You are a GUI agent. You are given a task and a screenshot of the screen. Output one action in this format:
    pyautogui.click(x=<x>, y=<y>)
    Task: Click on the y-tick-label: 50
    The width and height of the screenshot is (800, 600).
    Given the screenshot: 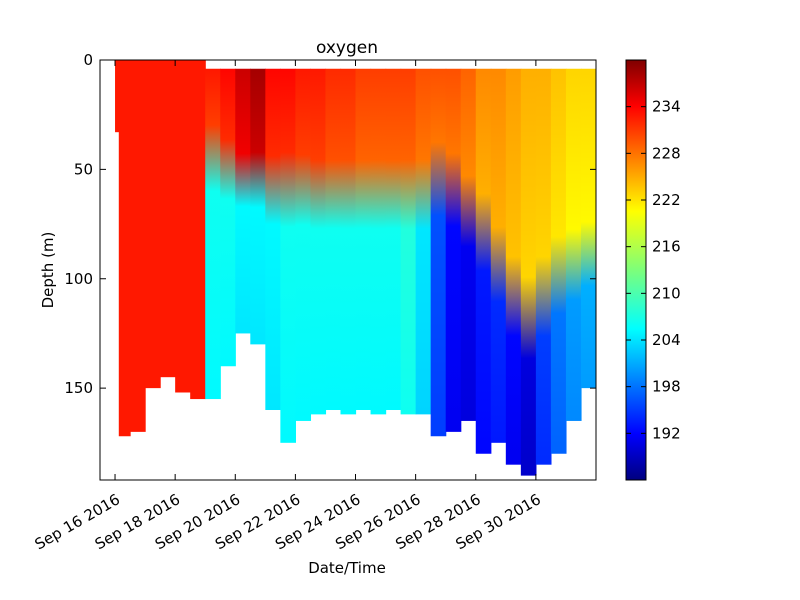 What is the action you would take?
    pyautogui.click(x=83, y=169)
    